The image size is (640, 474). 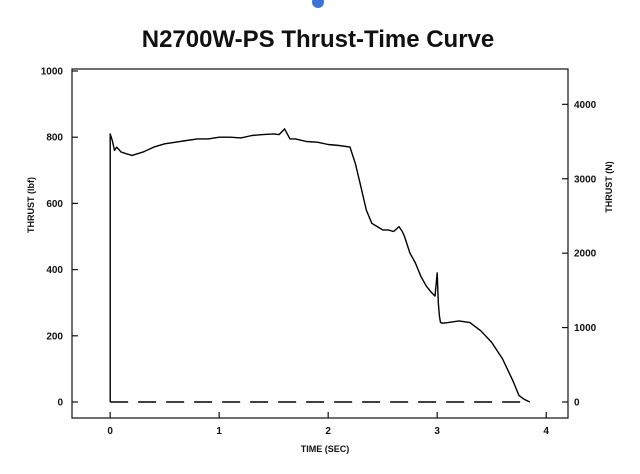 I want to click on y-tick-label-left: 600, so click(x=54, y=204).